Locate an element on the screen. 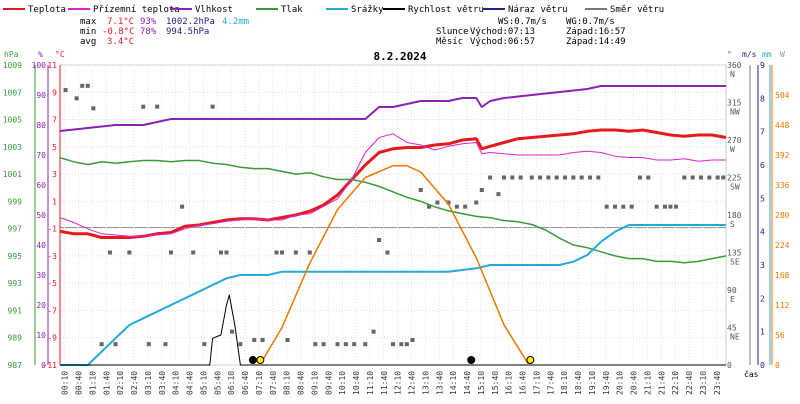  pct-tick-label: 40 is located at coordinates (41, 245).